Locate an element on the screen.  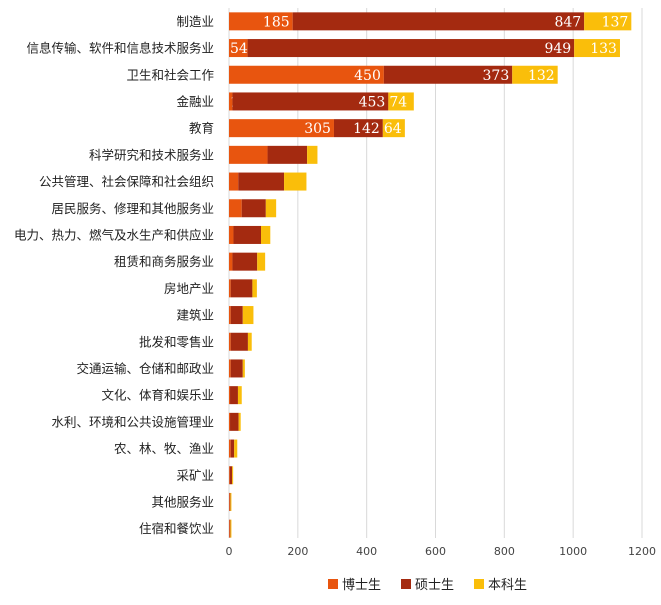
data-label: 137 is located at coordinates (615, 22).